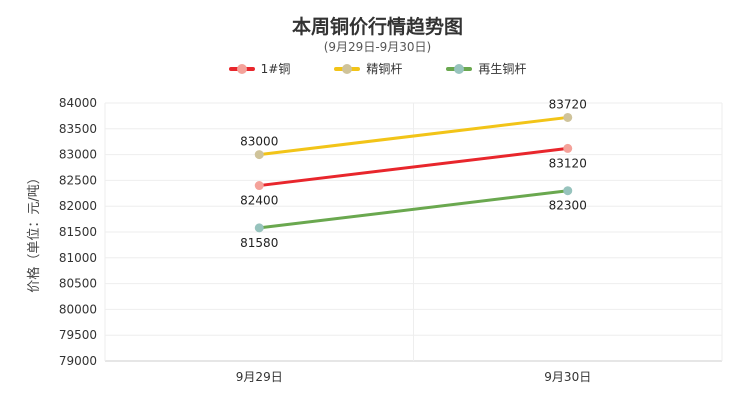 Image resolution: width=755 pixels, height=414 pixels. I want to click on legend-item-3: 再生铜杆, so click(486, 68).